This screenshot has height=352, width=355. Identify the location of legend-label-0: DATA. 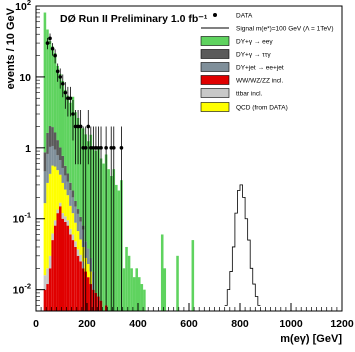
(244, 16).